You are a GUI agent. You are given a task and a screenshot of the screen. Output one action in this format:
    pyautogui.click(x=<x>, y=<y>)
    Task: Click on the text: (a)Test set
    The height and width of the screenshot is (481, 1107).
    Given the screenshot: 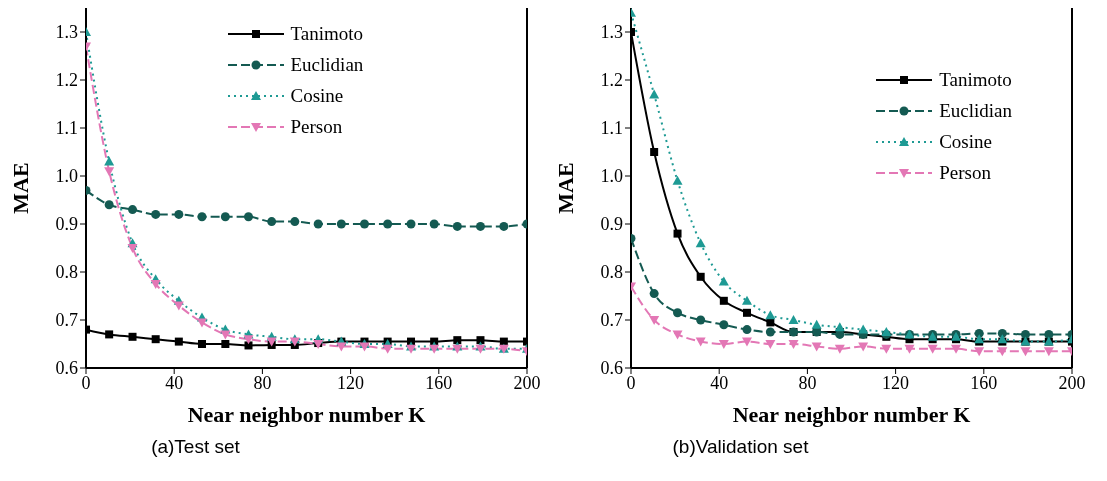 What is the action you would take?
    pyautogui.click(x=195, y=447)
    